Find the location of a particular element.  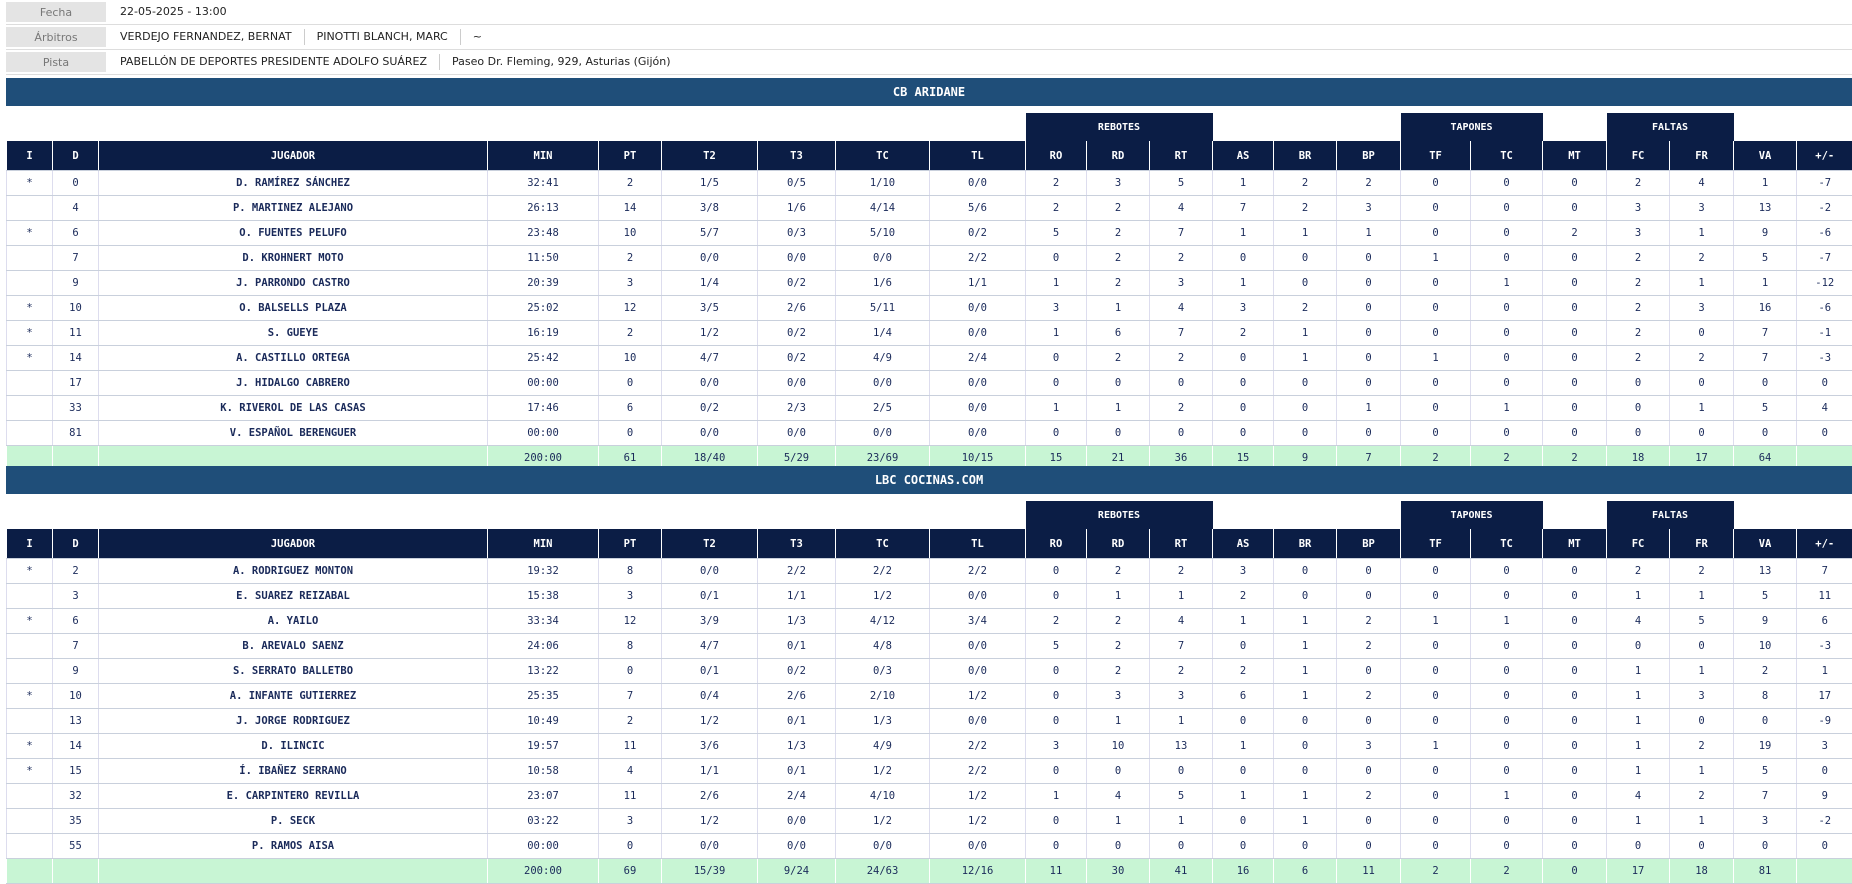

stat-cell: 4 is located at coordinates (1702, 183).